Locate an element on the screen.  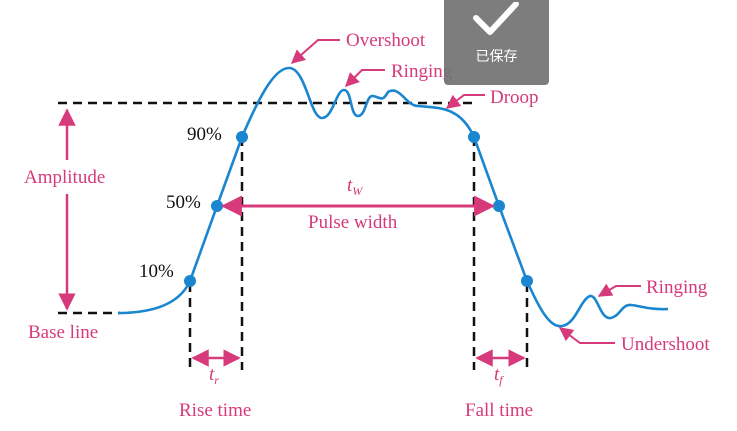
tw-symbol: tW is located at coordinates (355, 186).